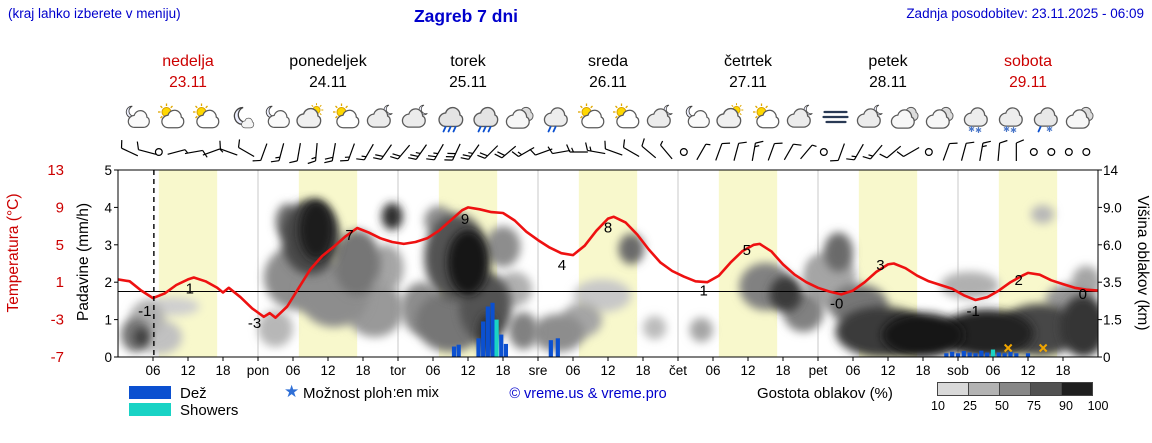 The height and width of the screenshot is (443, 1152). I want to click on rain-bars, so click(749, 329).